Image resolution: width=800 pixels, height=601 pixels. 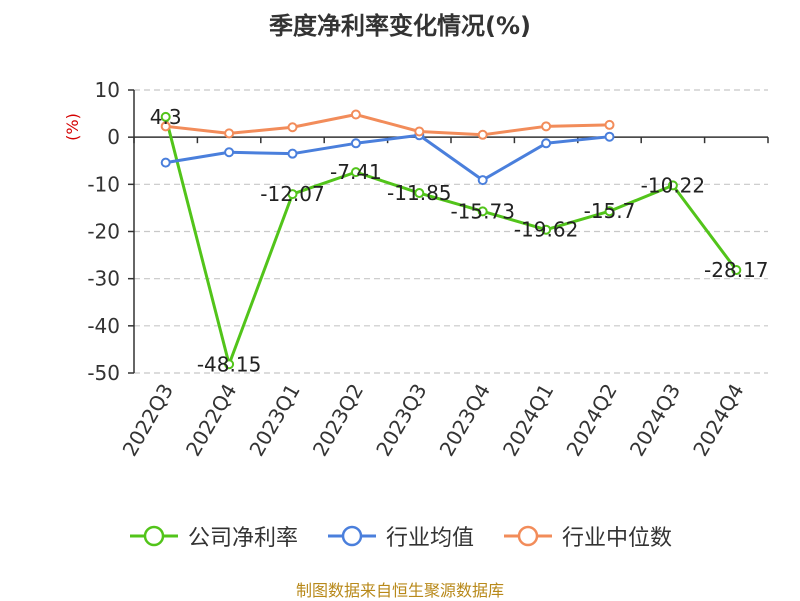 What do you see at coordinates (465, 420) in the screenshot?
I see `x-tick-label: 2023Q4` at bounding box center [465, 420].